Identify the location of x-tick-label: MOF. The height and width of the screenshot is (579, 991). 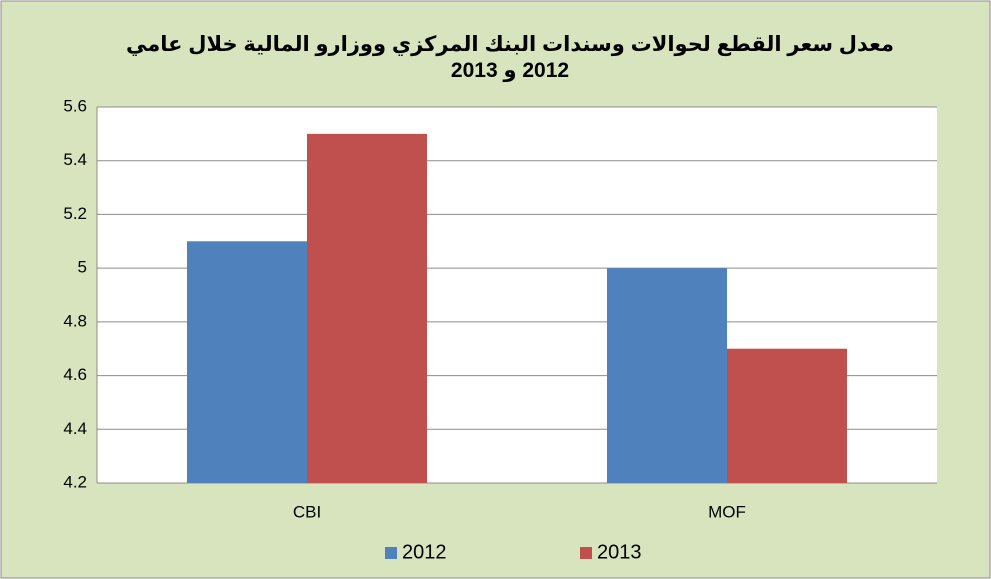
(727, 511).